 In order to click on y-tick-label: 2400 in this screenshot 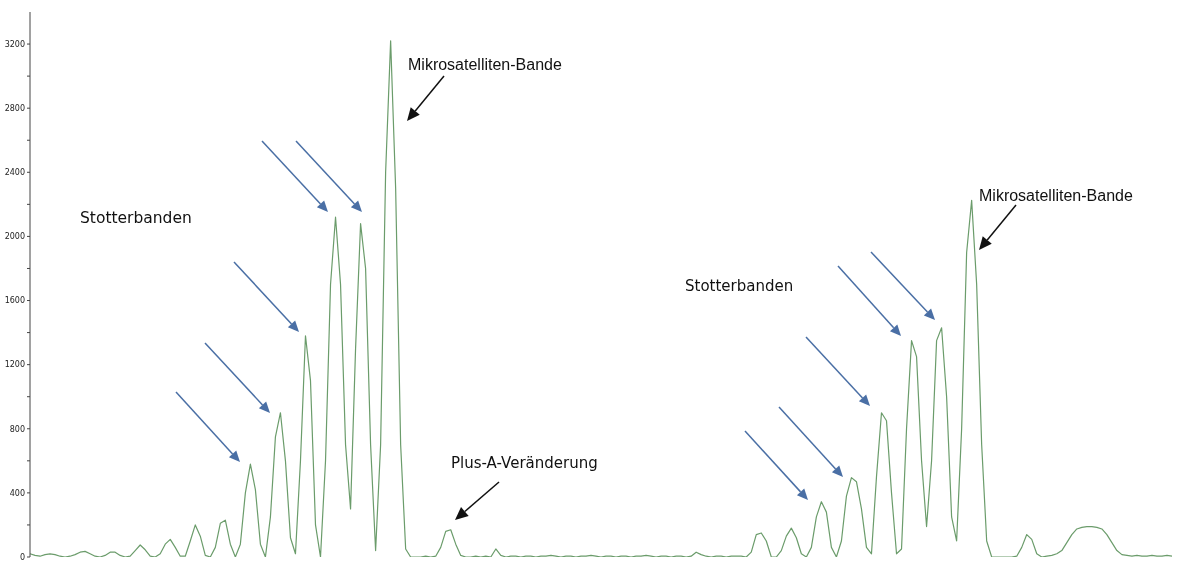, I will do `click(14, 173)`.